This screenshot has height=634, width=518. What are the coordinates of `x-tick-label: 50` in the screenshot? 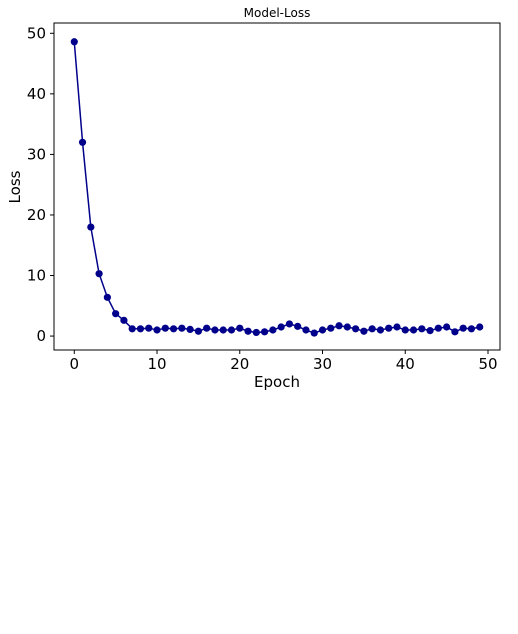 It's located at (487, 364).